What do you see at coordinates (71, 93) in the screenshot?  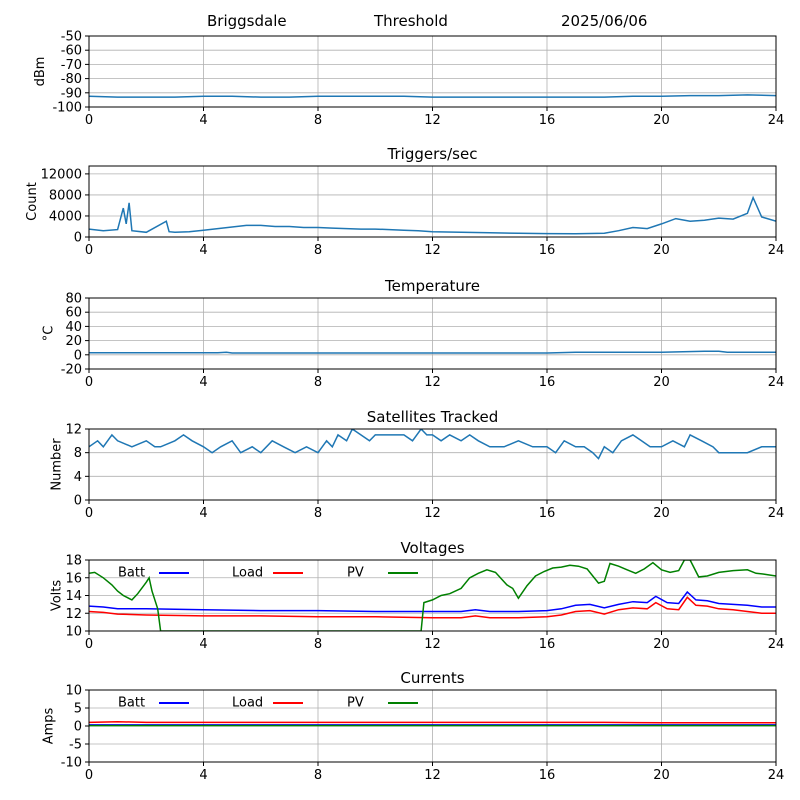 I see `y-tick-label: -90` at bounding box center [71, 93].